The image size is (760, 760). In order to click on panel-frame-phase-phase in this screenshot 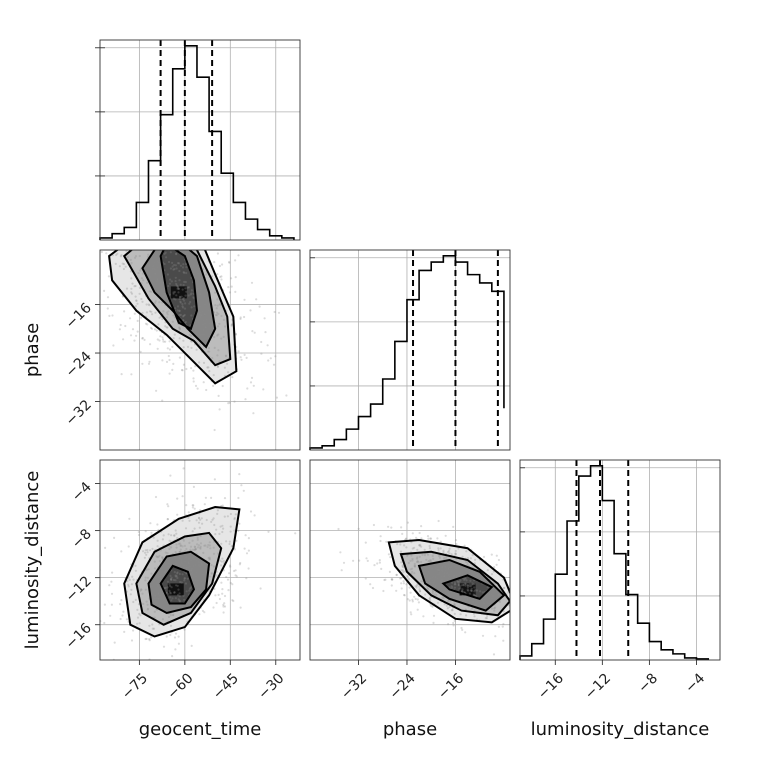, I will do `click(410, 350)`.